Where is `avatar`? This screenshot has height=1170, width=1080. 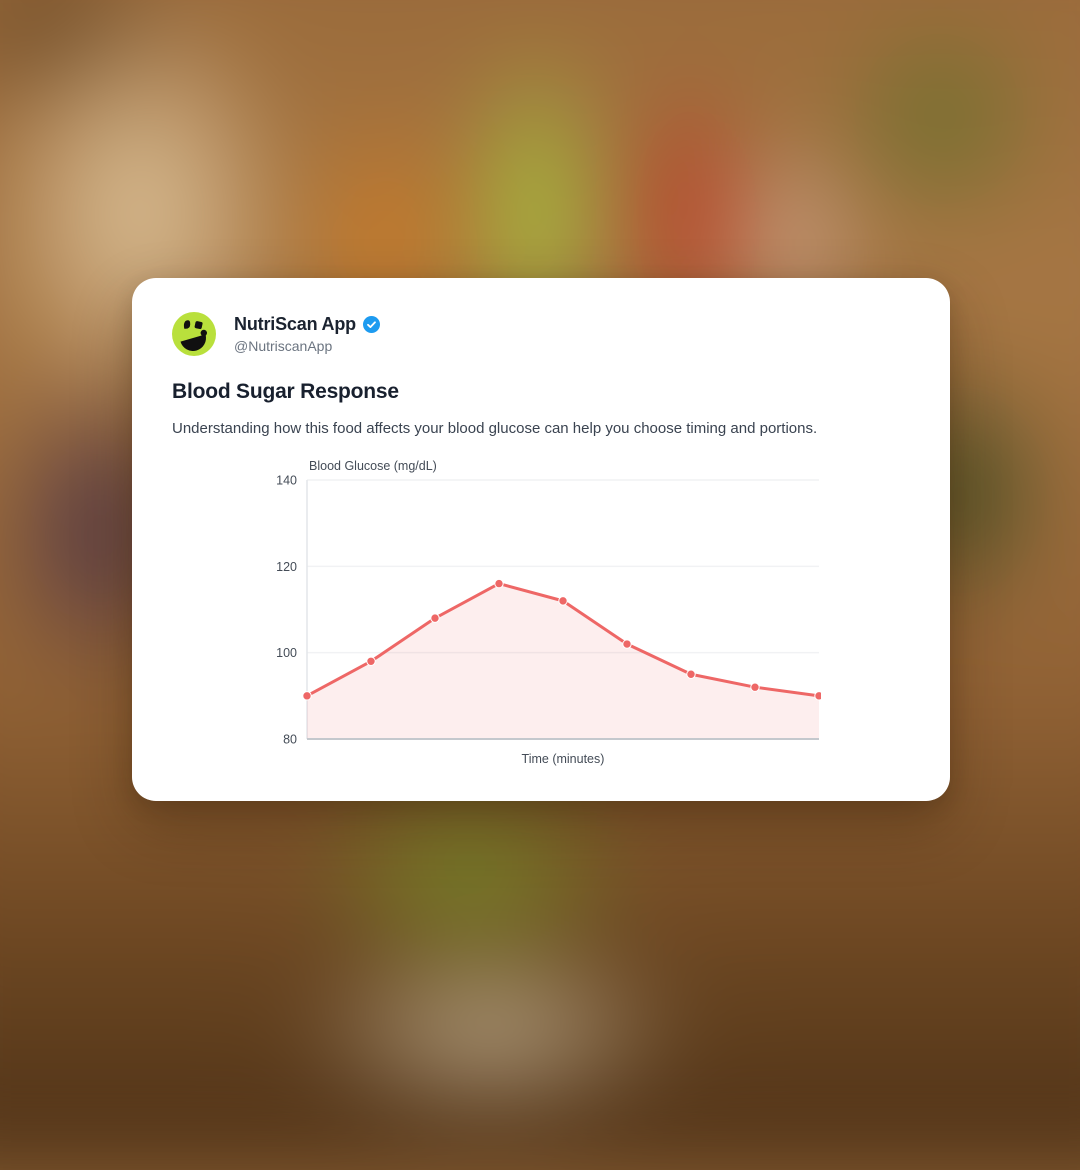 avatar is located at coordinates (194, 334).